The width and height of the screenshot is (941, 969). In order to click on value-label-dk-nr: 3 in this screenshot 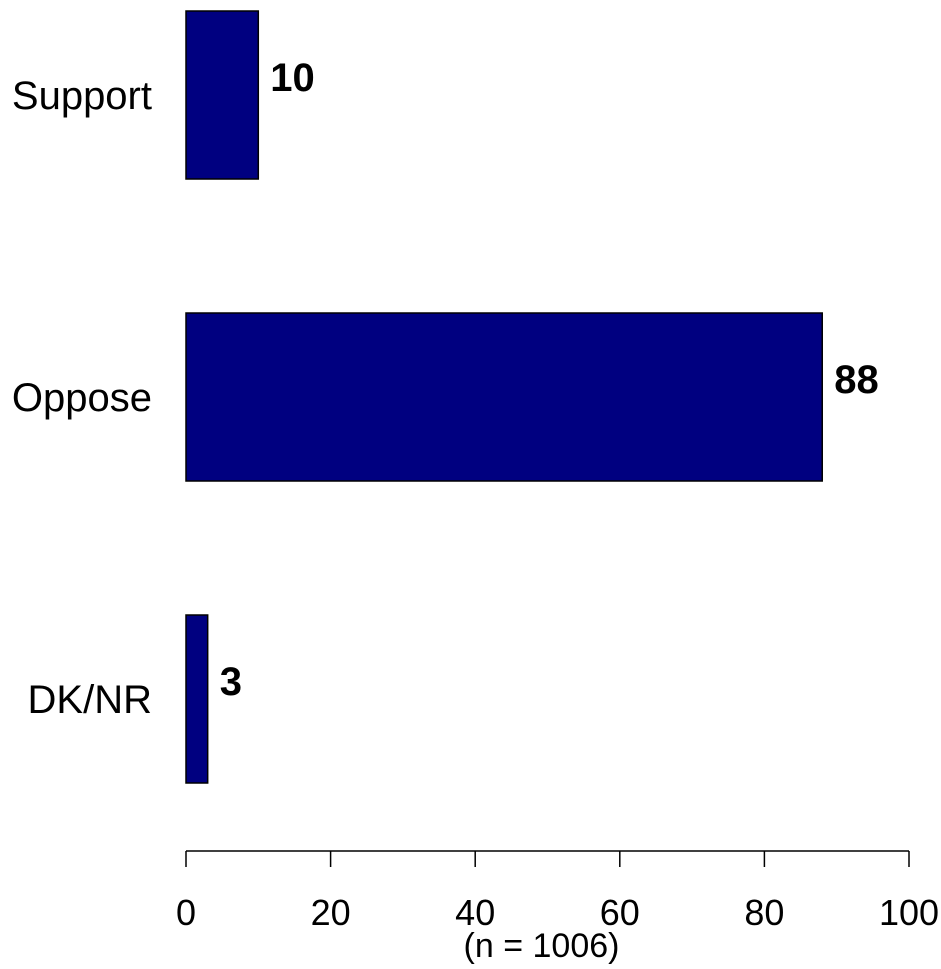, I will do `click(231, 682)`.